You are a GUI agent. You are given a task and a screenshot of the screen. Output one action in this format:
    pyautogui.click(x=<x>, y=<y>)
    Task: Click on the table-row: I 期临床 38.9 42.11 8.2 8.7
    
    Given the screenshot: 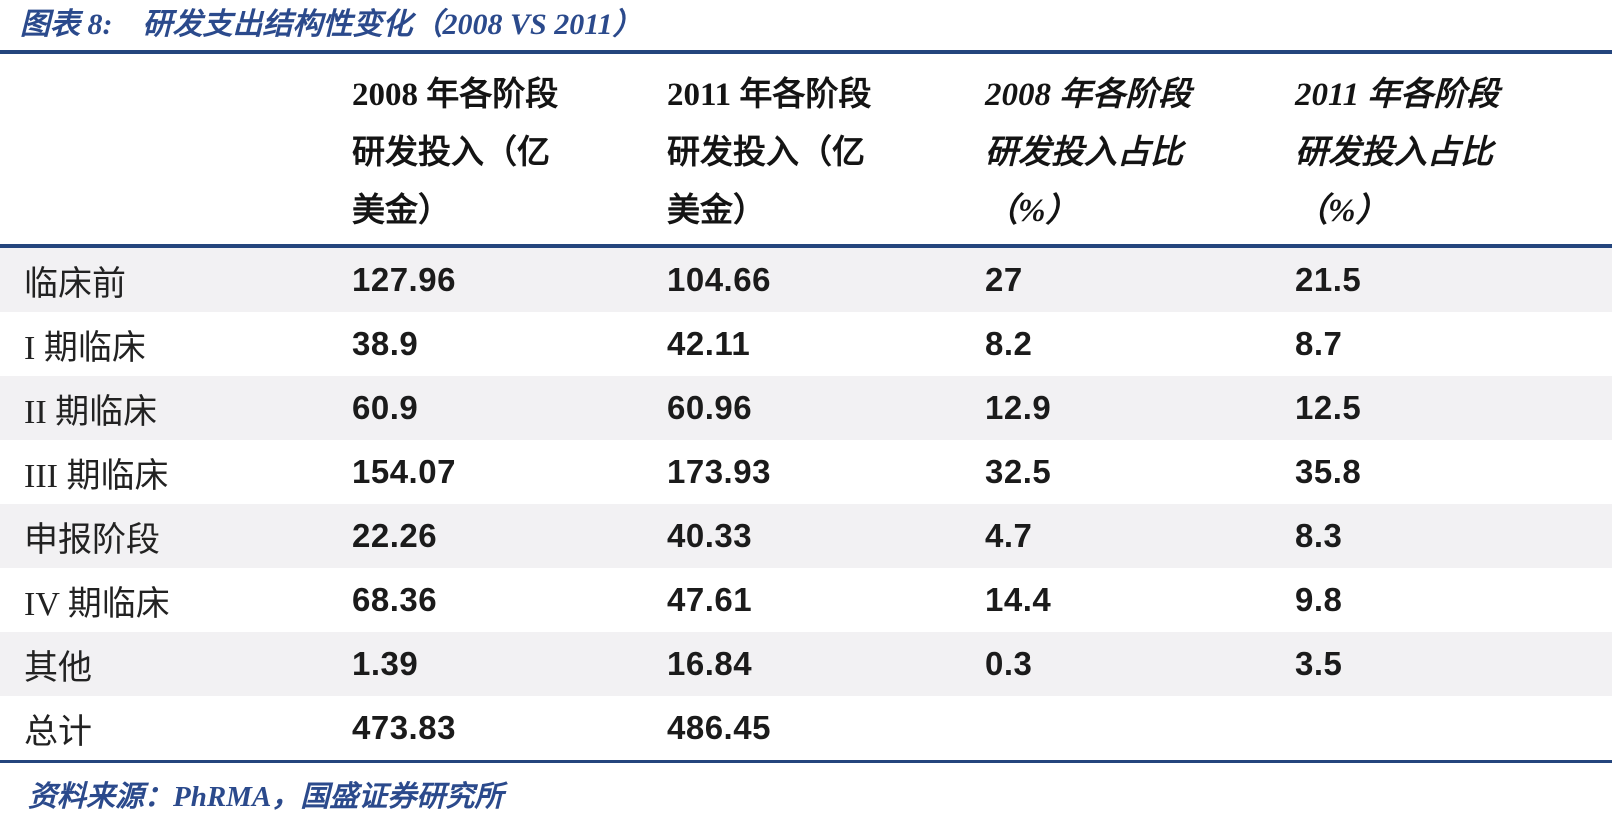 What is the action you would take?
    pyautogui.click(x=806, y=344)
    